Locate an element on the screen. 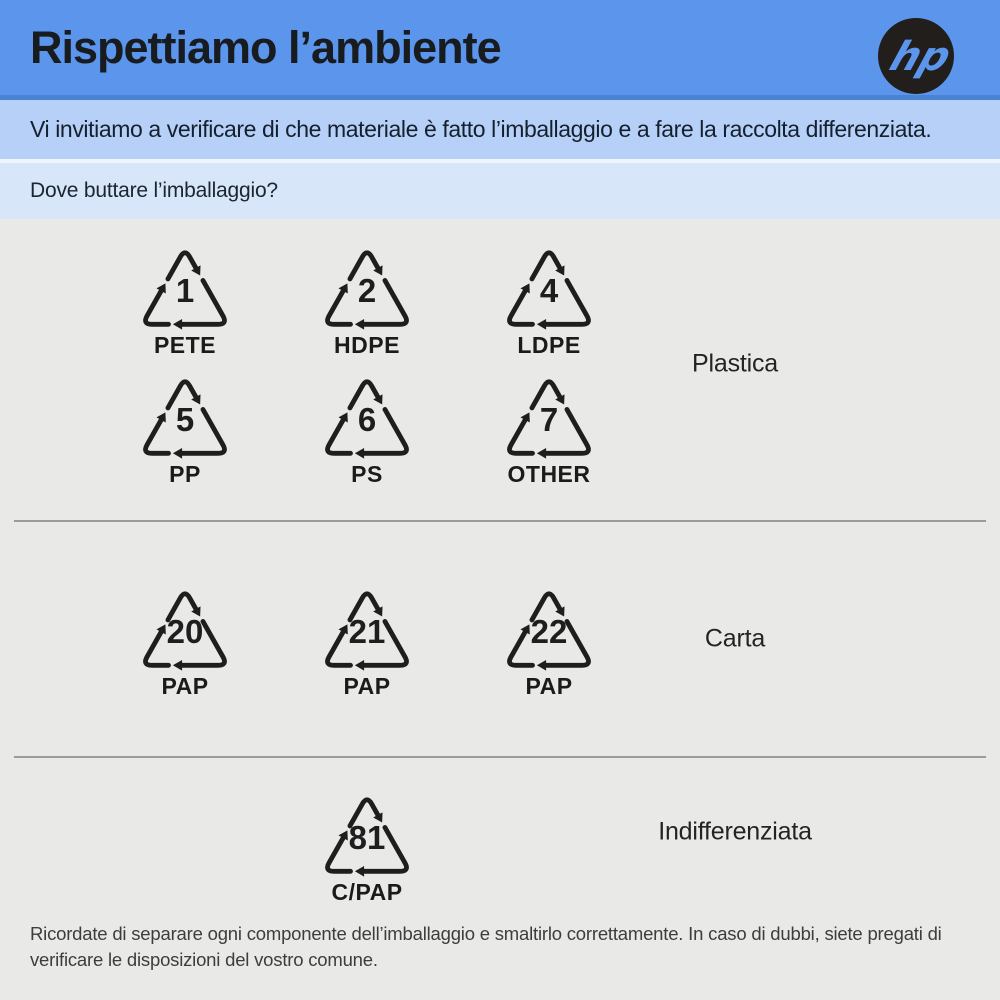  category-label-carta: Carta is located at coordinates (735, 638).